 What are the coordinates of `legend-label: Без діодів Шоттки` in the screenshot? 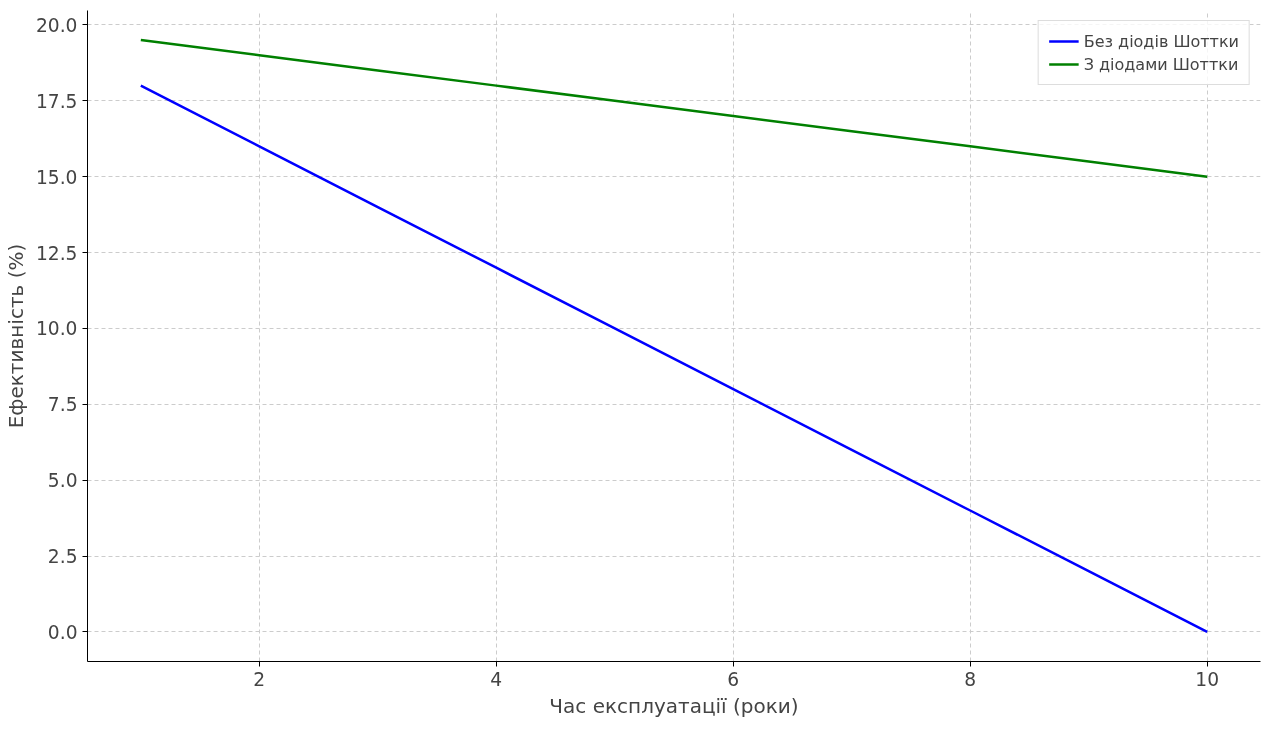 It's located at (1161, 41).